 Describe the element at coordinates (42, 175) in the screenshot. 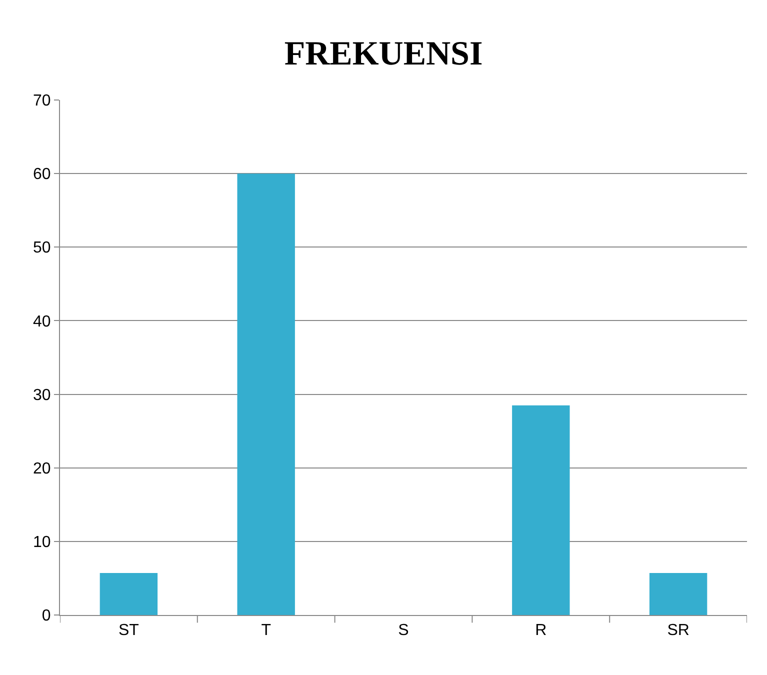

I see `y-tick-label: 60` at that location.